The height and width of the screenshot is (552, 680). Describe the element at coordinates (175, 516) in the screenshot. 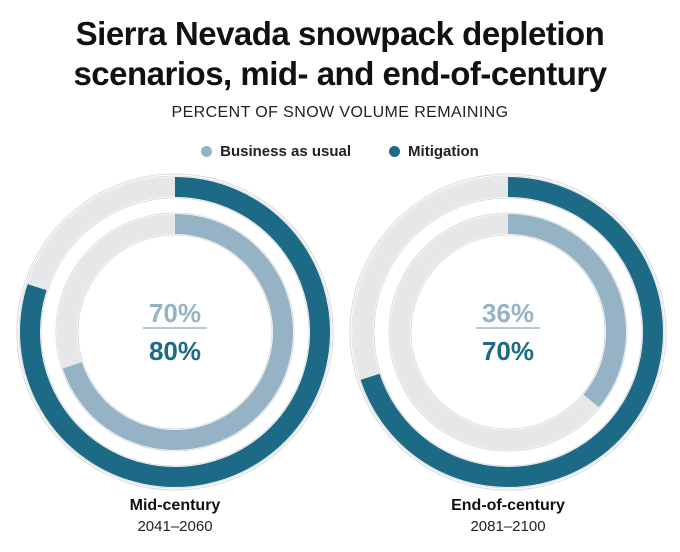

I see `caption-mid-century: Mid-century 2041–2060` at that location.